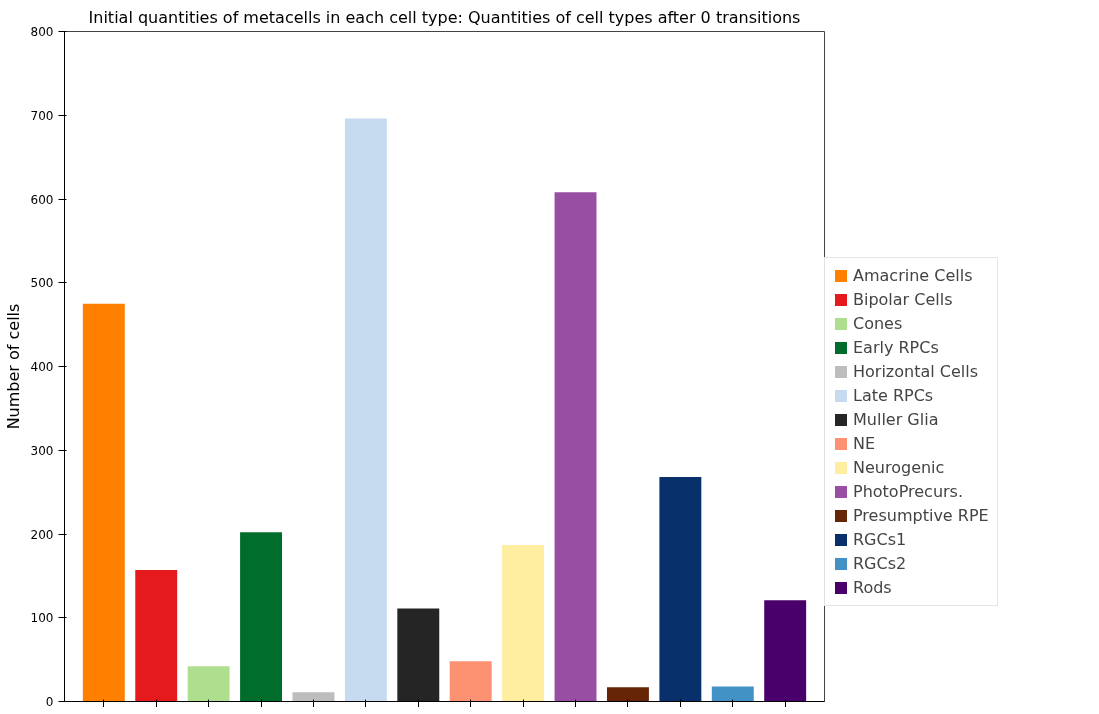 The height and width of the screenshot is (714, 1099). Describe the element at coordinates (42, 367) in the screenshot. I see `y-tick-label: 400` at that location.